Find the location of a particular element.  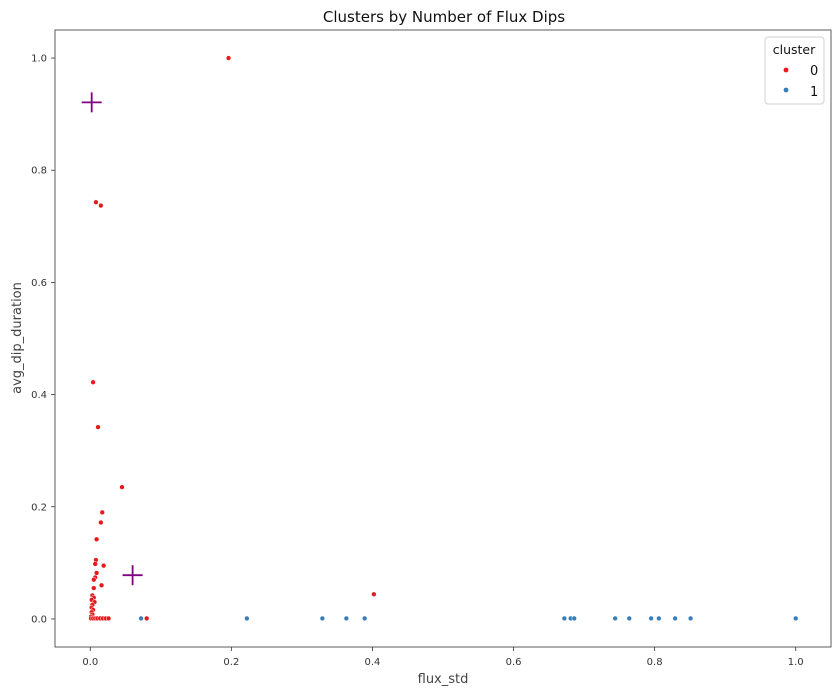

legend: cluster 0 1 is located at coordinates (794, 70).